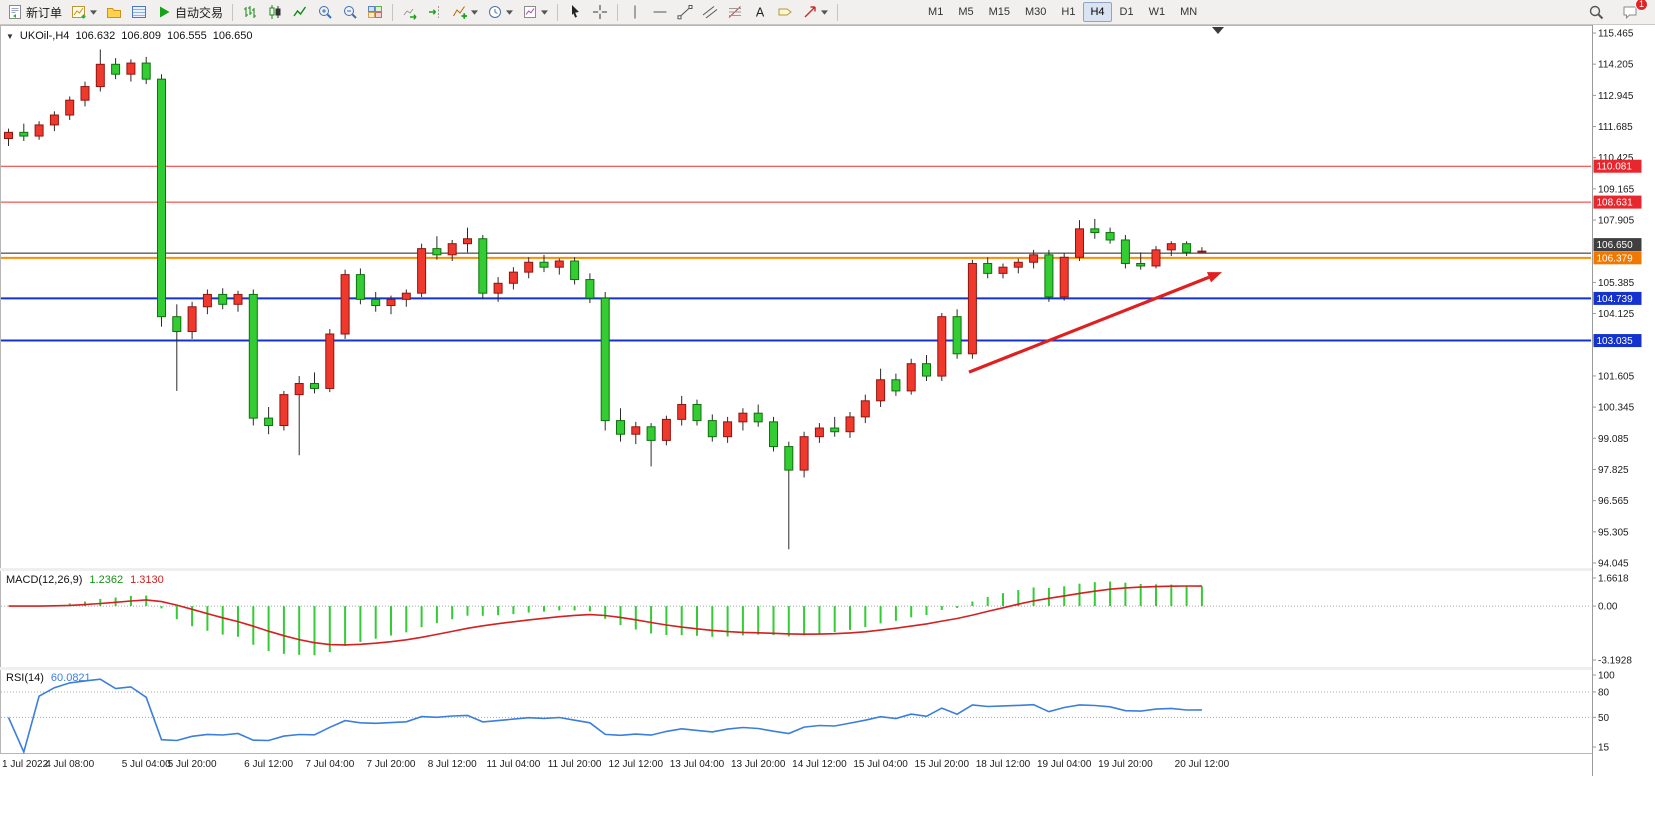 This screenshot has height=820, width=1655. I want to click on high-value: 106.809, so click(141, 36).